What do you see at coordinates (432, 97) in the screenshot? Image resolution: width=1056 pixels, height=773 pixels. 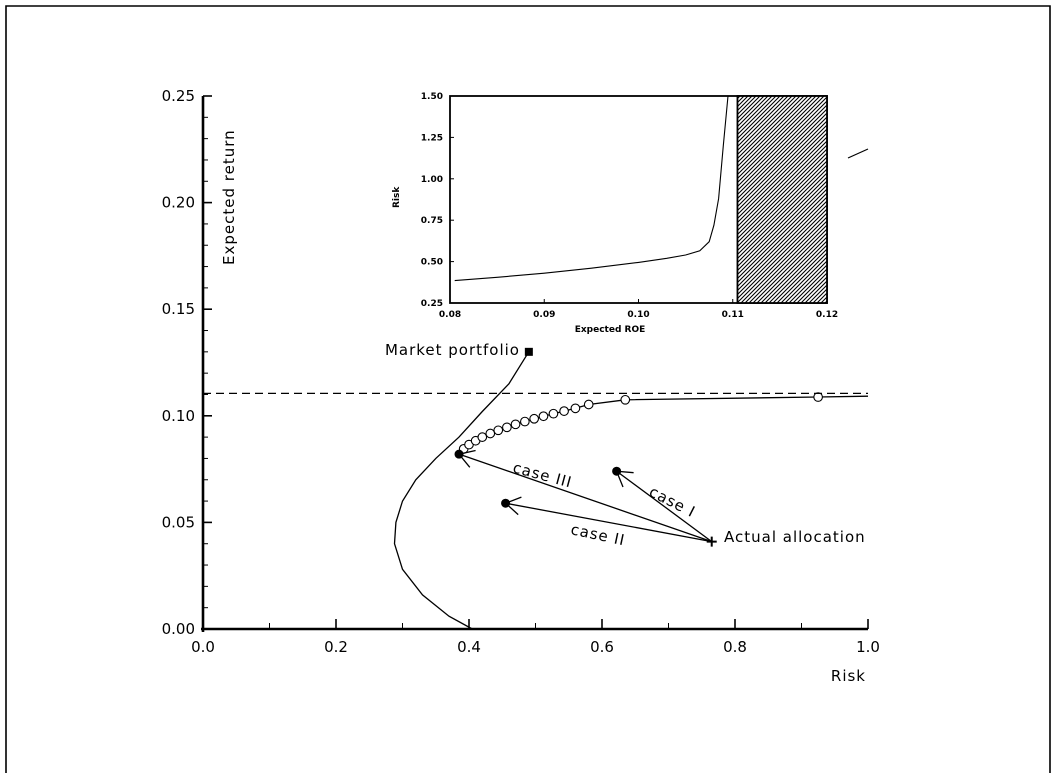 I see `inset-y-tick-label: 1.50` at bounding box center [432, 97].